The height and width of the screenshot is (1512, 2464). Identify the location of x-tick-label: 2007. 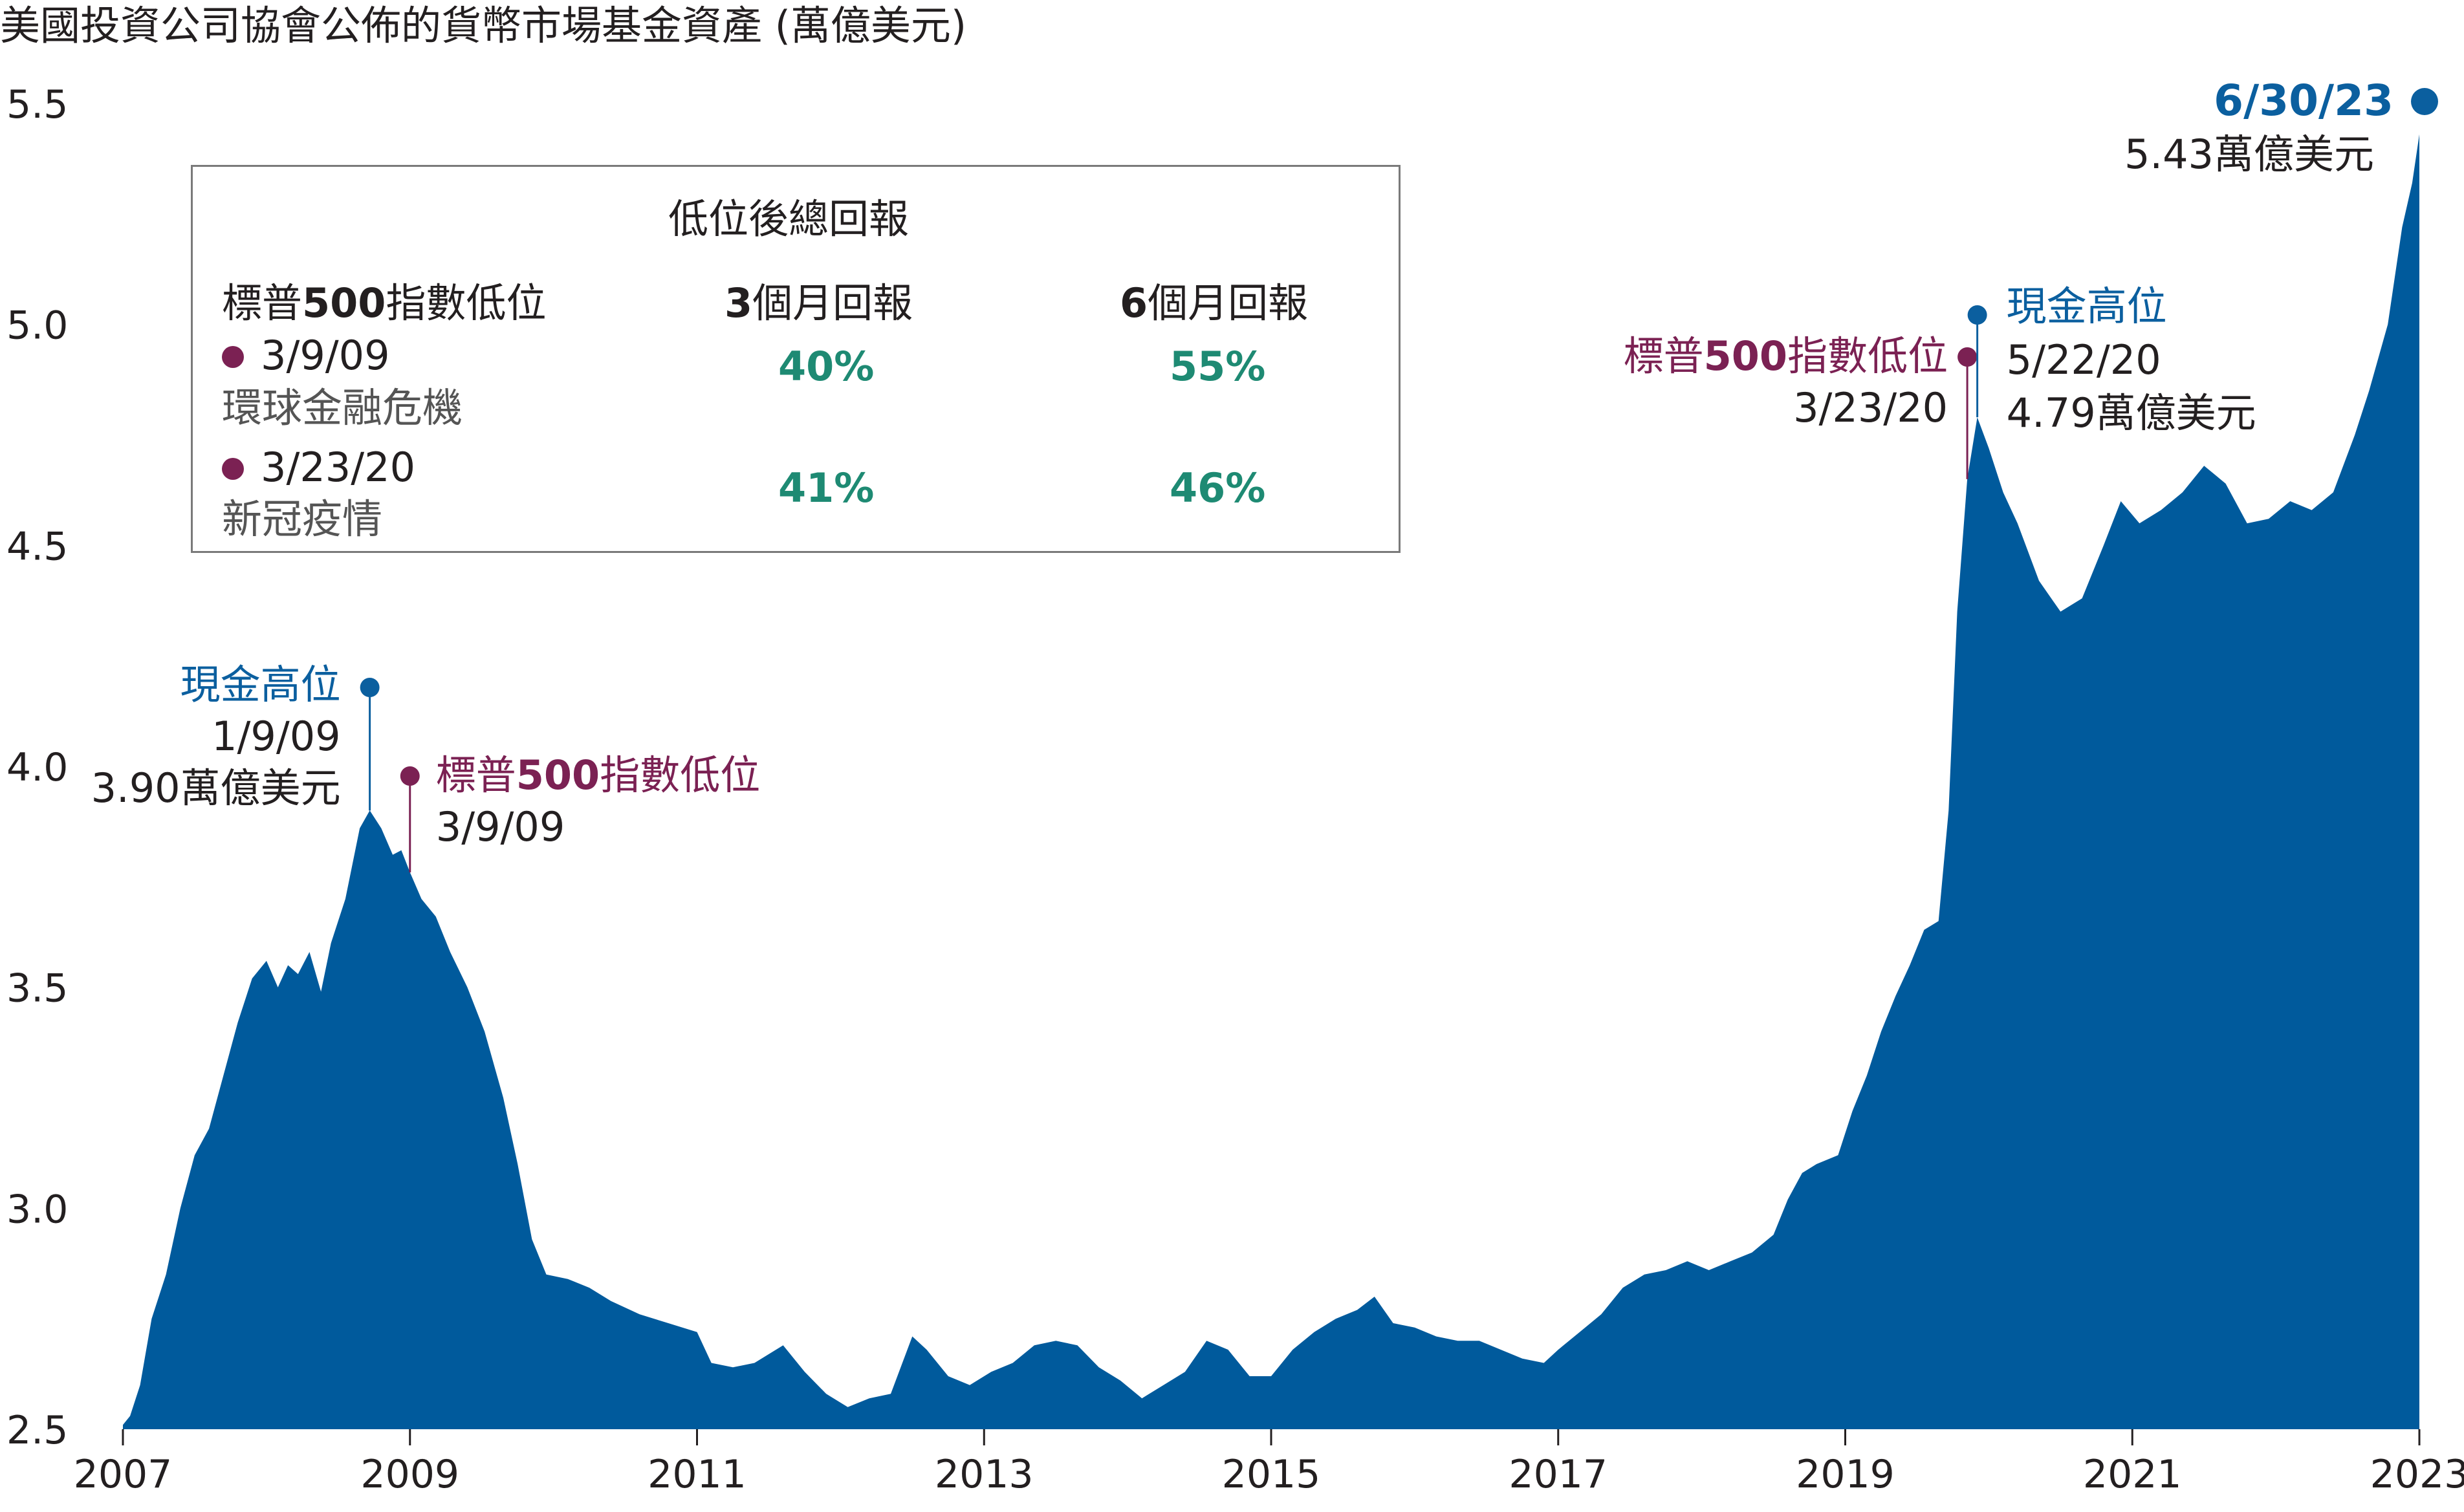
(123, 1474).